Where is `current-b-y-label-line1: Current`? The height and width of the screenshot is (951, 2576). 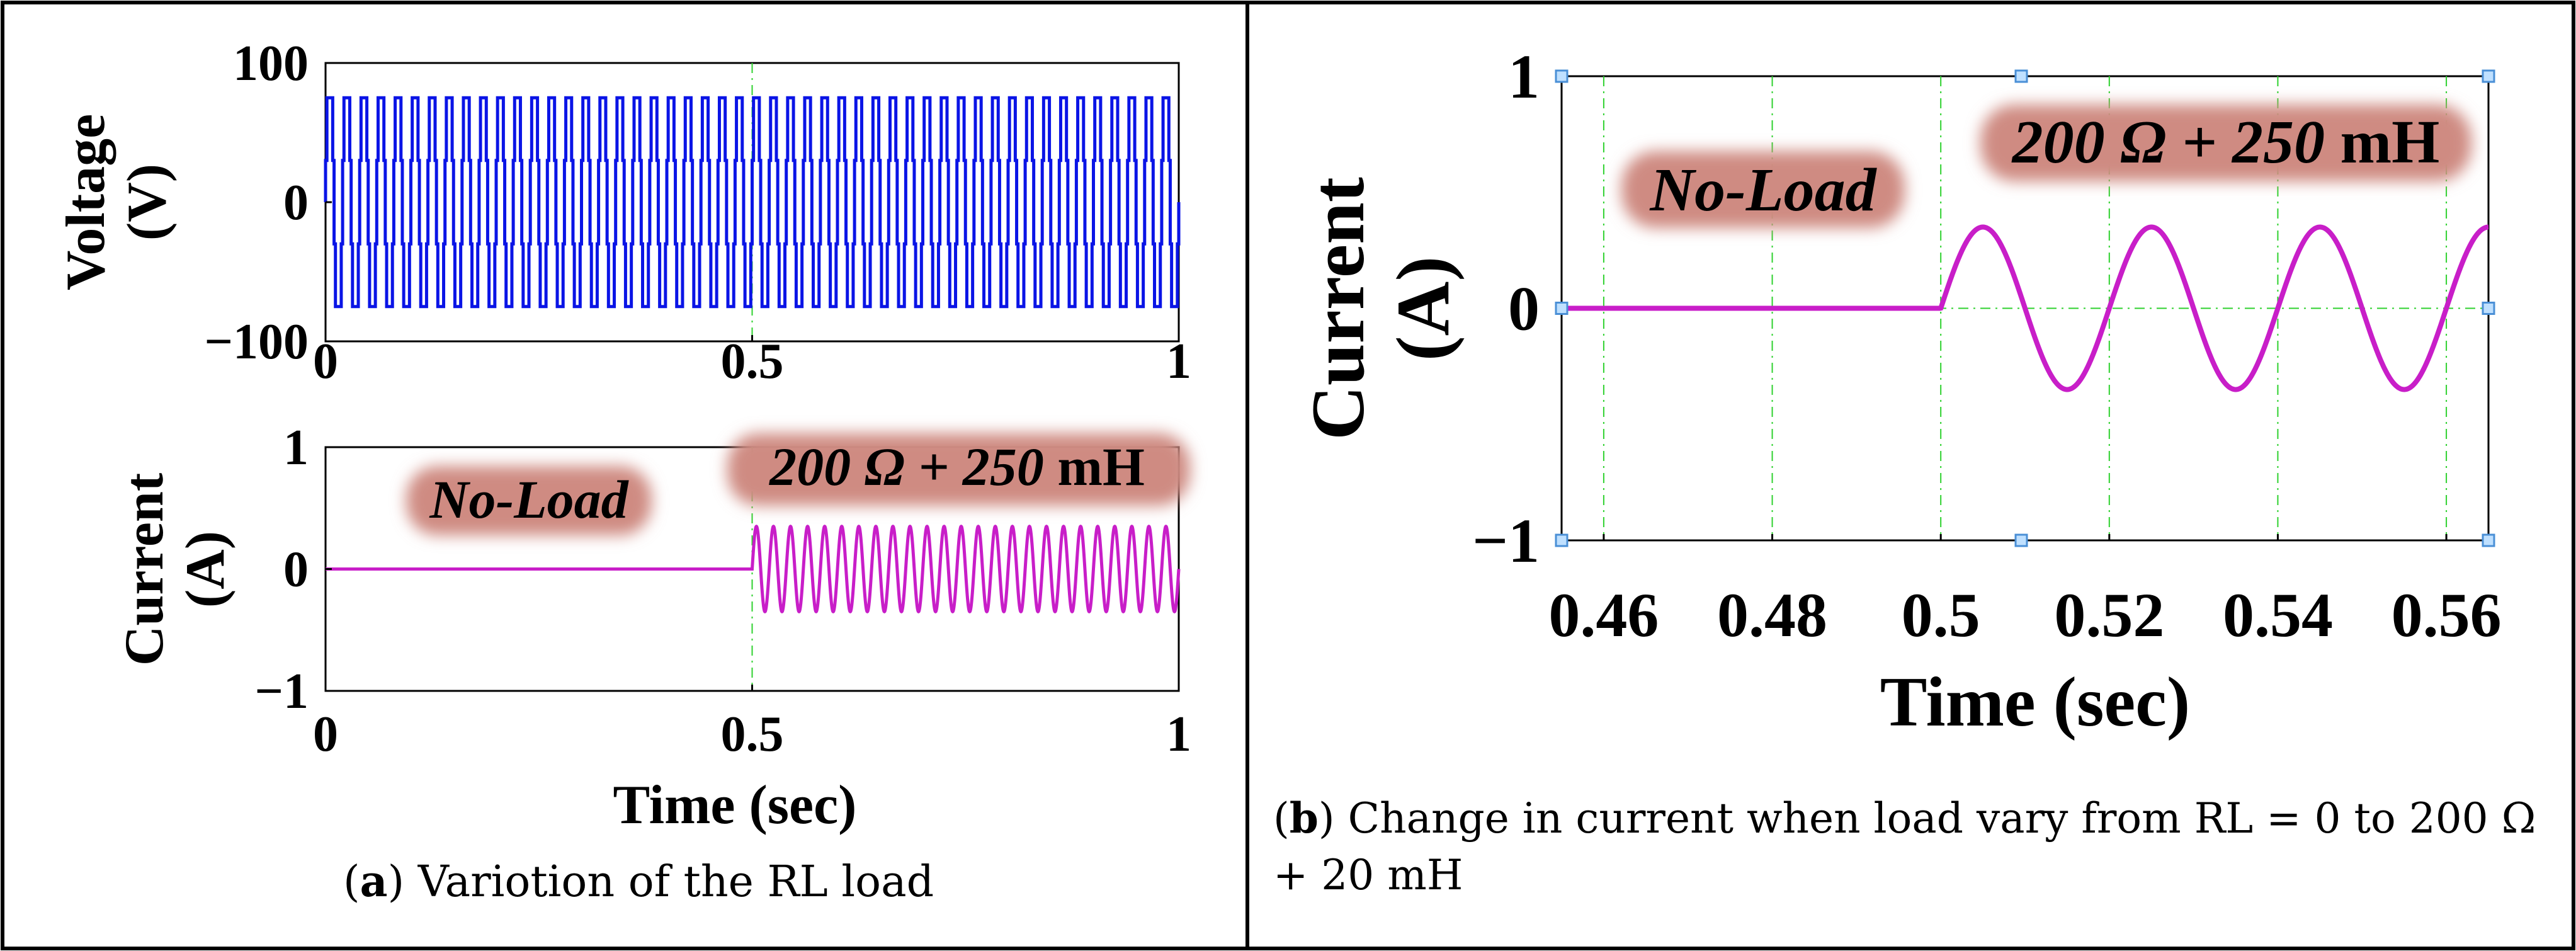 current-b-y-label-line1: Current is located at coordinates (1338, 308).